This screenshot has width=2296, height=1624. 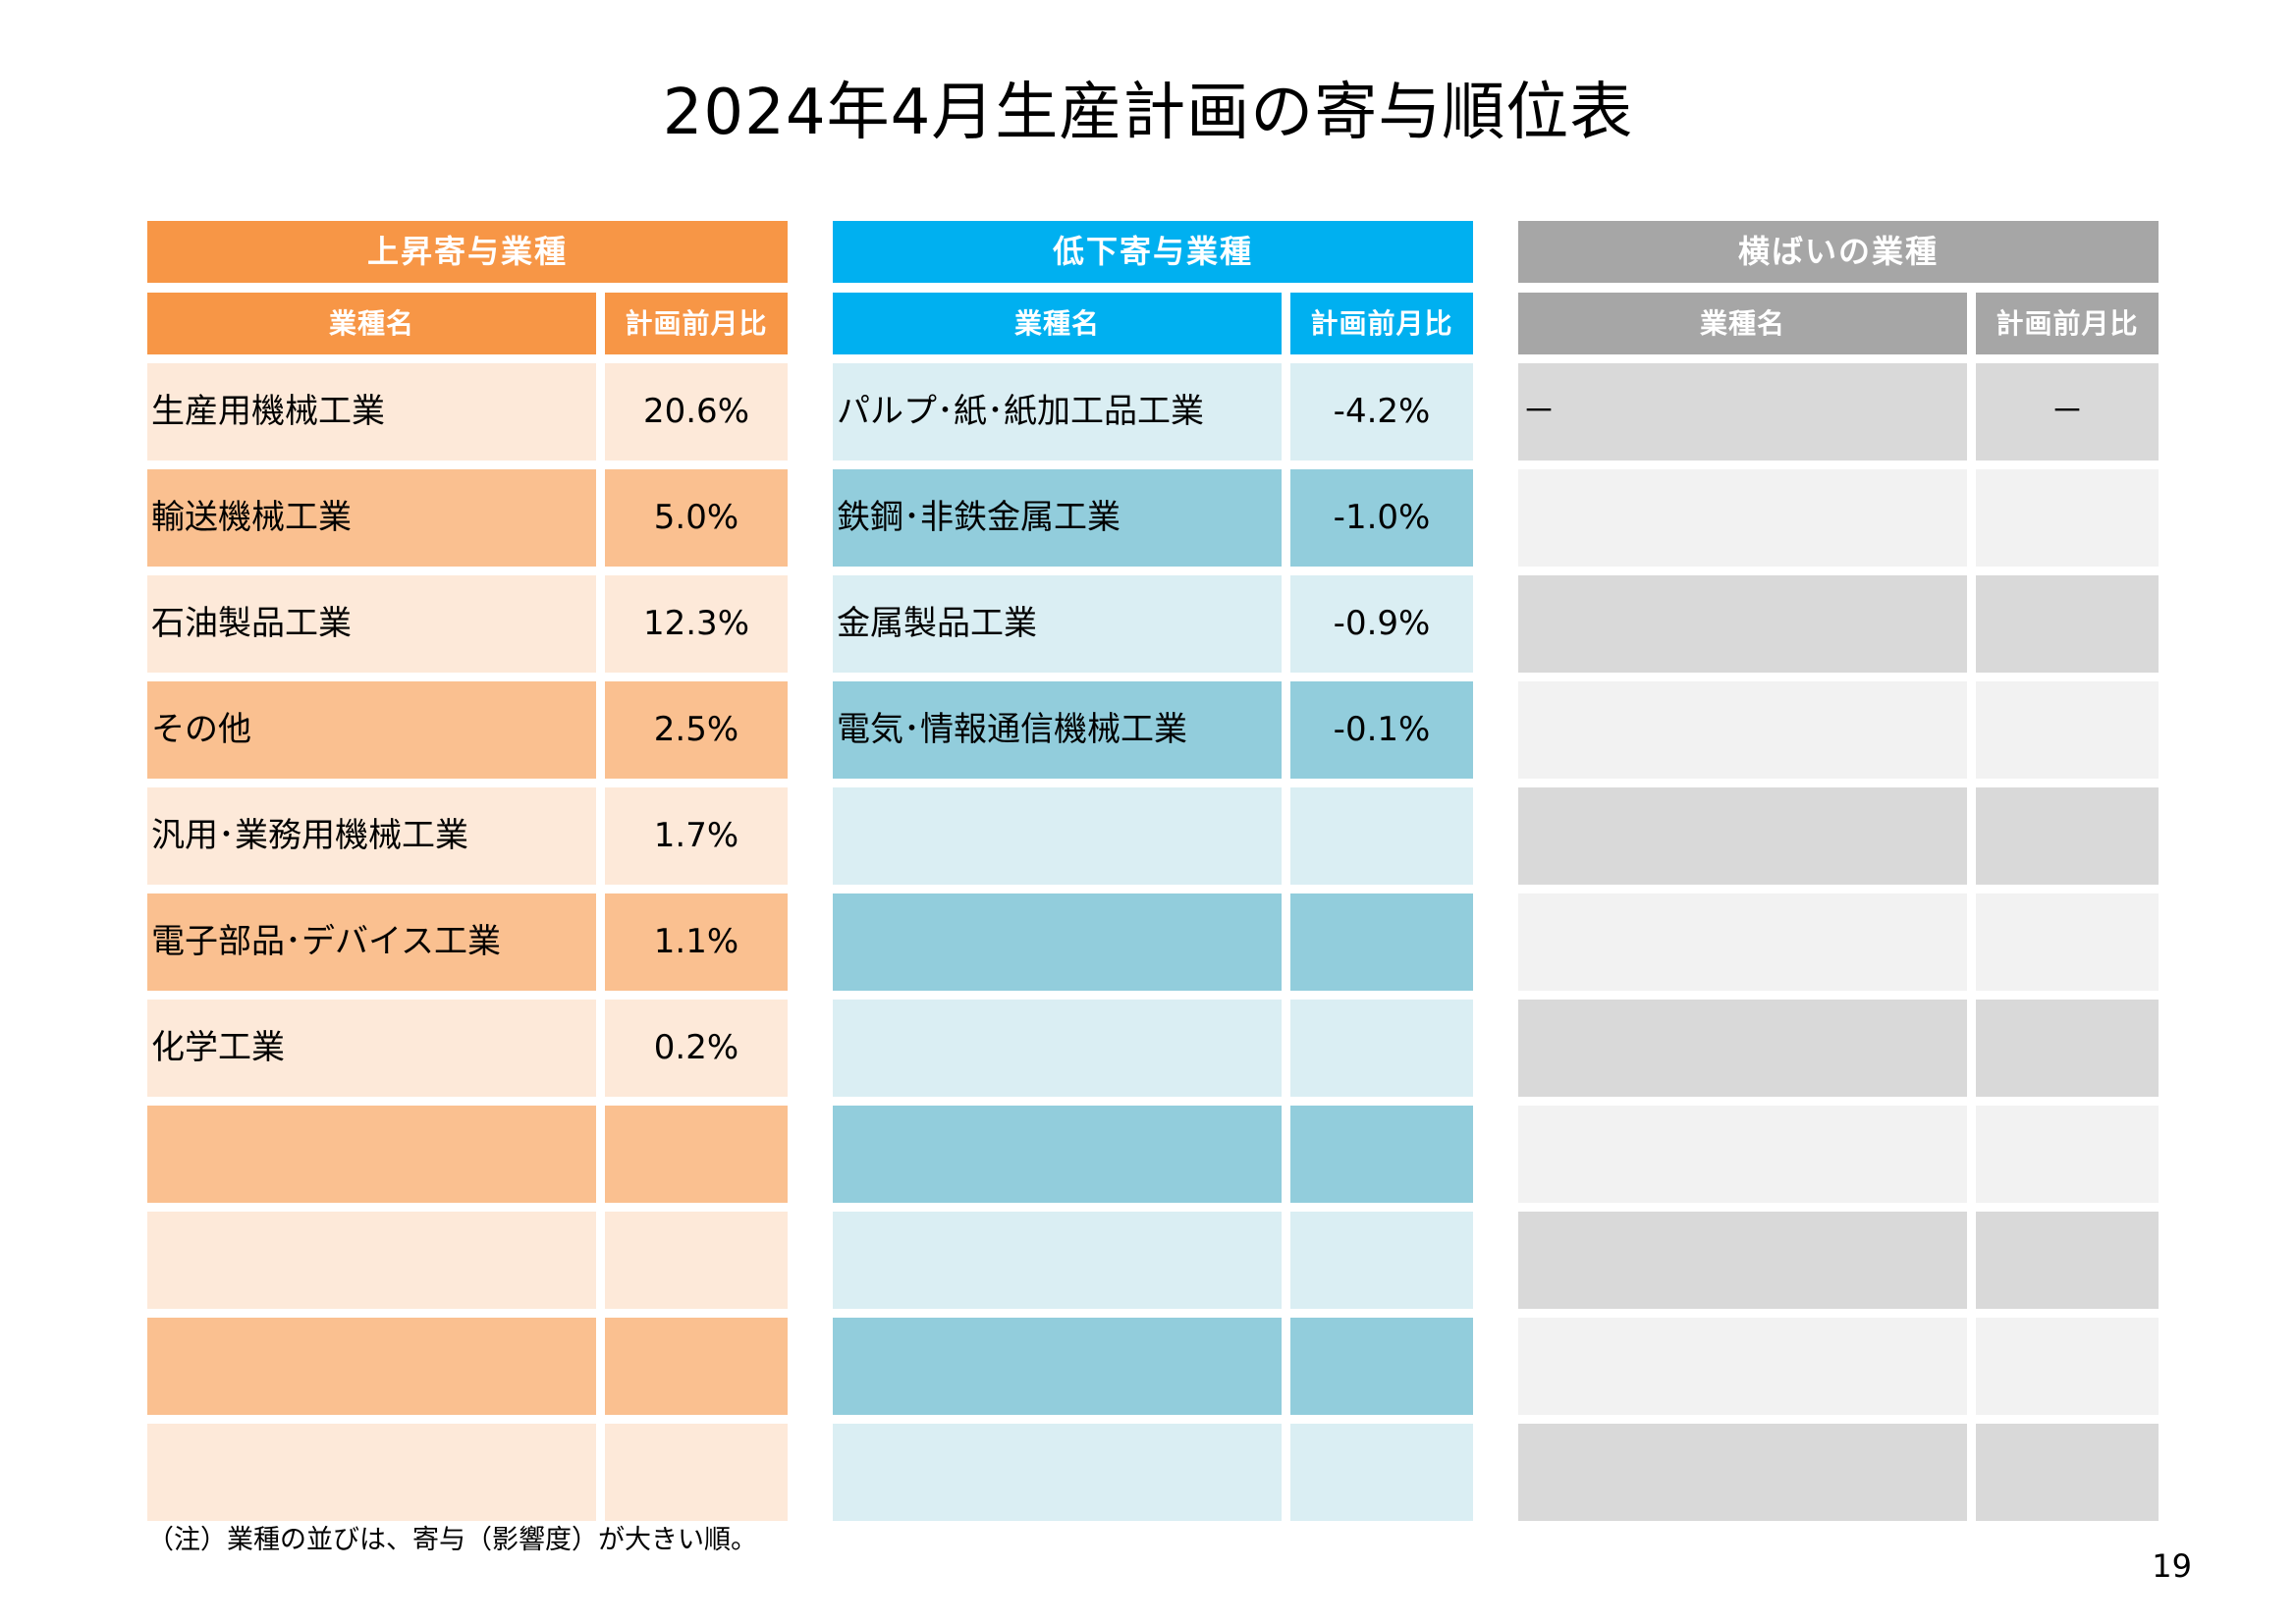 I want to click on table-row: 金属製品工業 -0.9%, so click(x=1153, y=624).